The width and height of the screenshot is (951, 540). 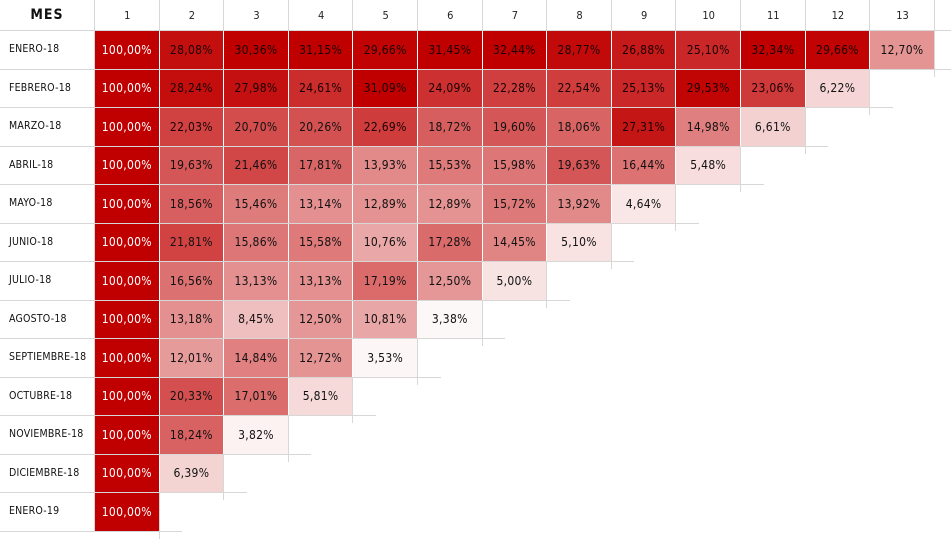 What do you see at coordinates (320, 396) in the screenshot?
I see `heatmap-cell: 5,81%` at bounding box center [320, 396].